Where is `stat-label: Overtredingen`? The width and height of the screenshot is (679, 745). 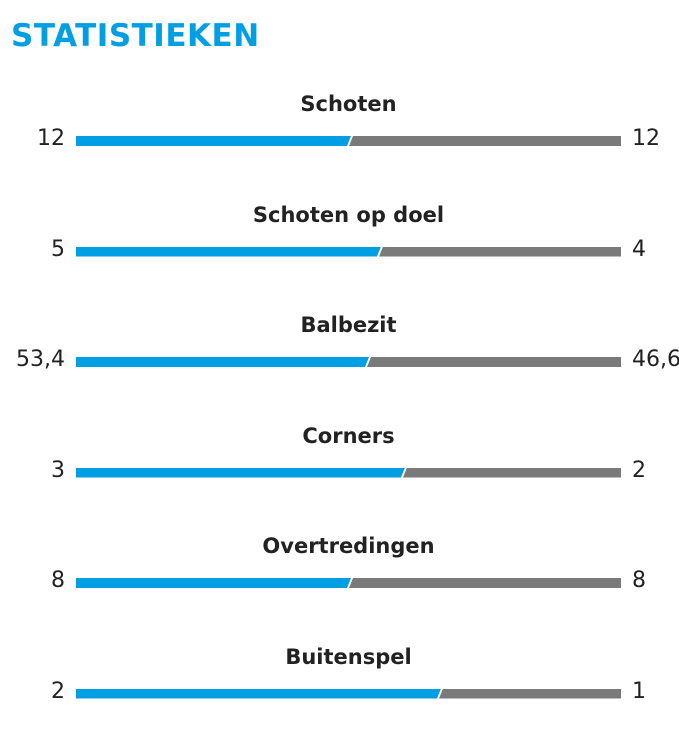 stat-label: Overtredingen is located at coordinates (348, 546).